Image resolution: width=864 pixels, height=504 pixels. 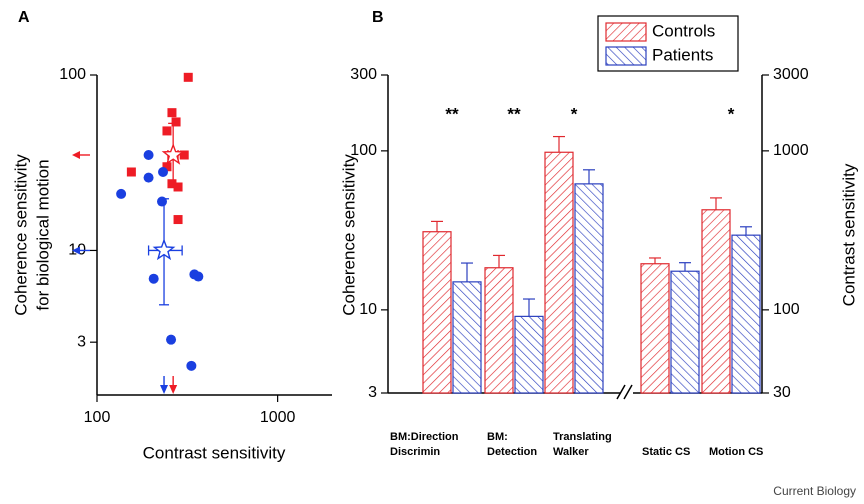 I want to click on x-tick-label: 100, so click(x=97, y=417).